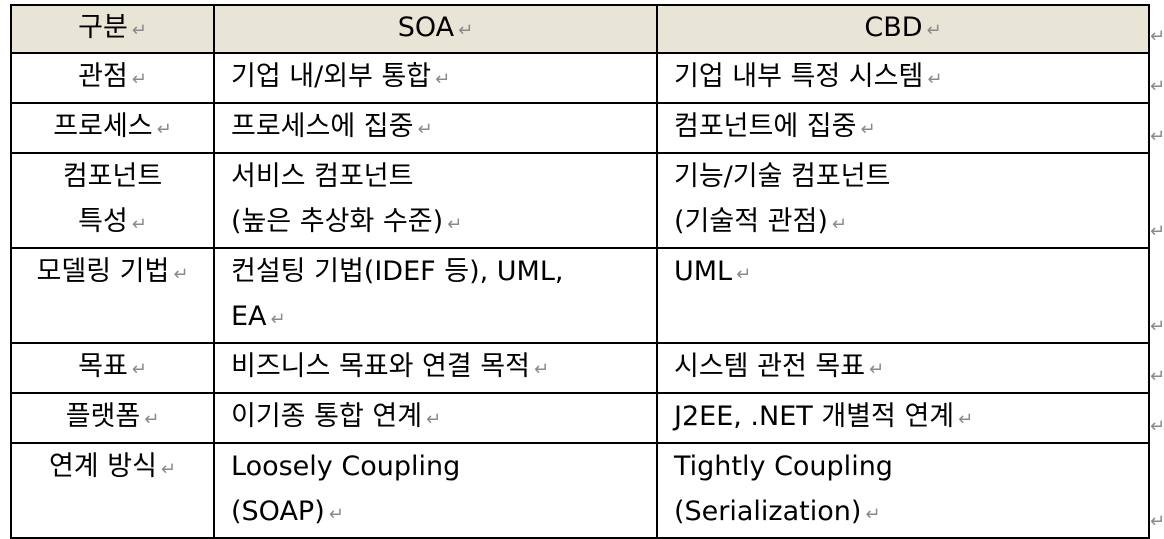 The height and width of the screenshot is (539, 1164). I want to click on table-row: 목표 ↵ 비즈니스 목표와 연결 목적 ↵ 시스템 관전 목표 ↵, so click(580, 368).